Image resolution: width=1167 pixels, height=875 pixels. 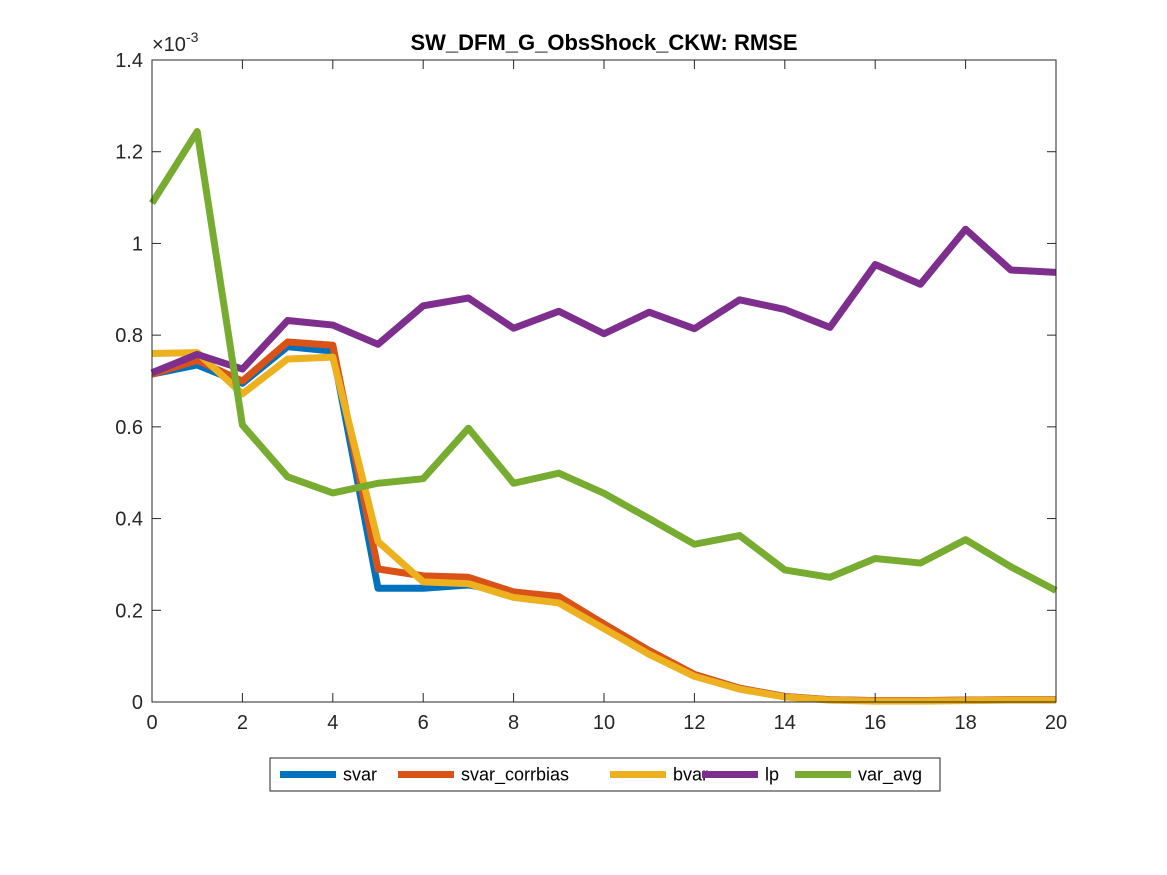 I want to click on y-axis-exponent: ×10⁻³, so click(x=175, y=42).